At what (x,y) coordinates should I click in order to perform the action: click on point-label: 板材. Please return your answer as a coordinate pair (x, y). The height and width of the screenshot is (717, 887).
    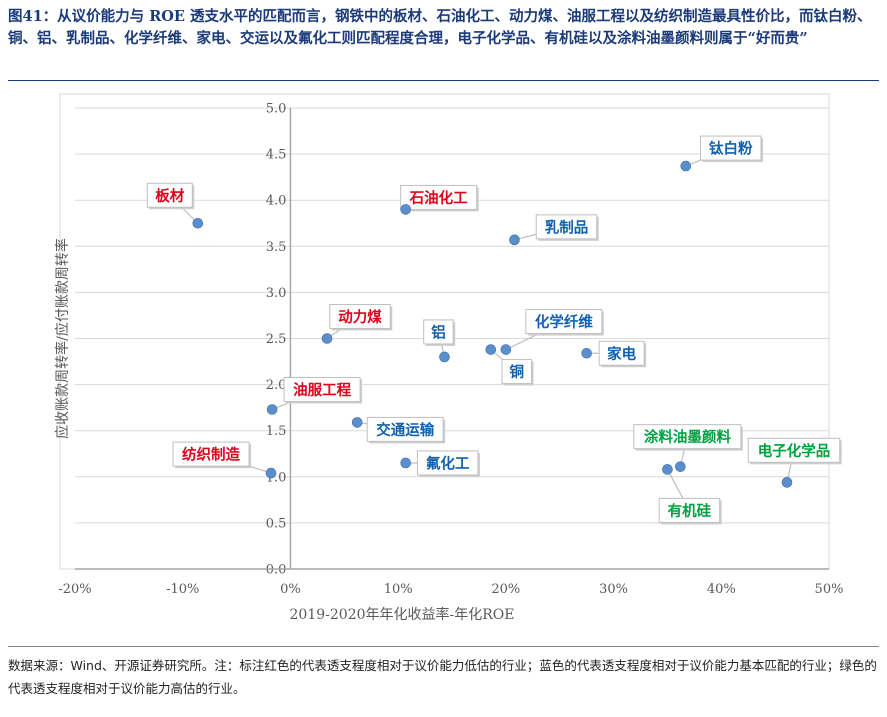
    Looking at the image, I should click on (169, 196).